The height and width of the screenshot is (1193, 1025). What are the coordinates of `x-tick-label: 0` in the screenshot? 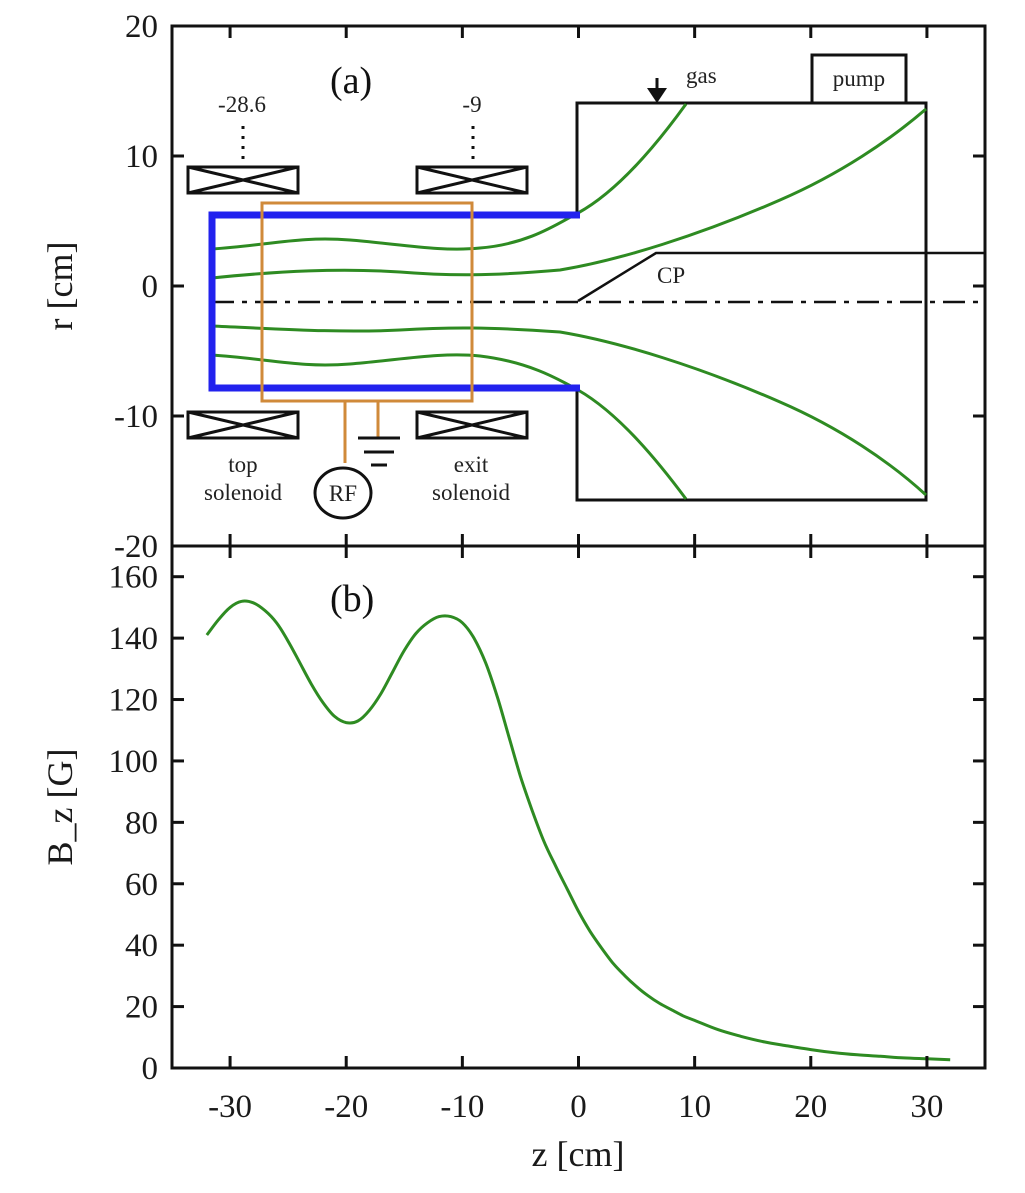 It's located at (578, 1107).